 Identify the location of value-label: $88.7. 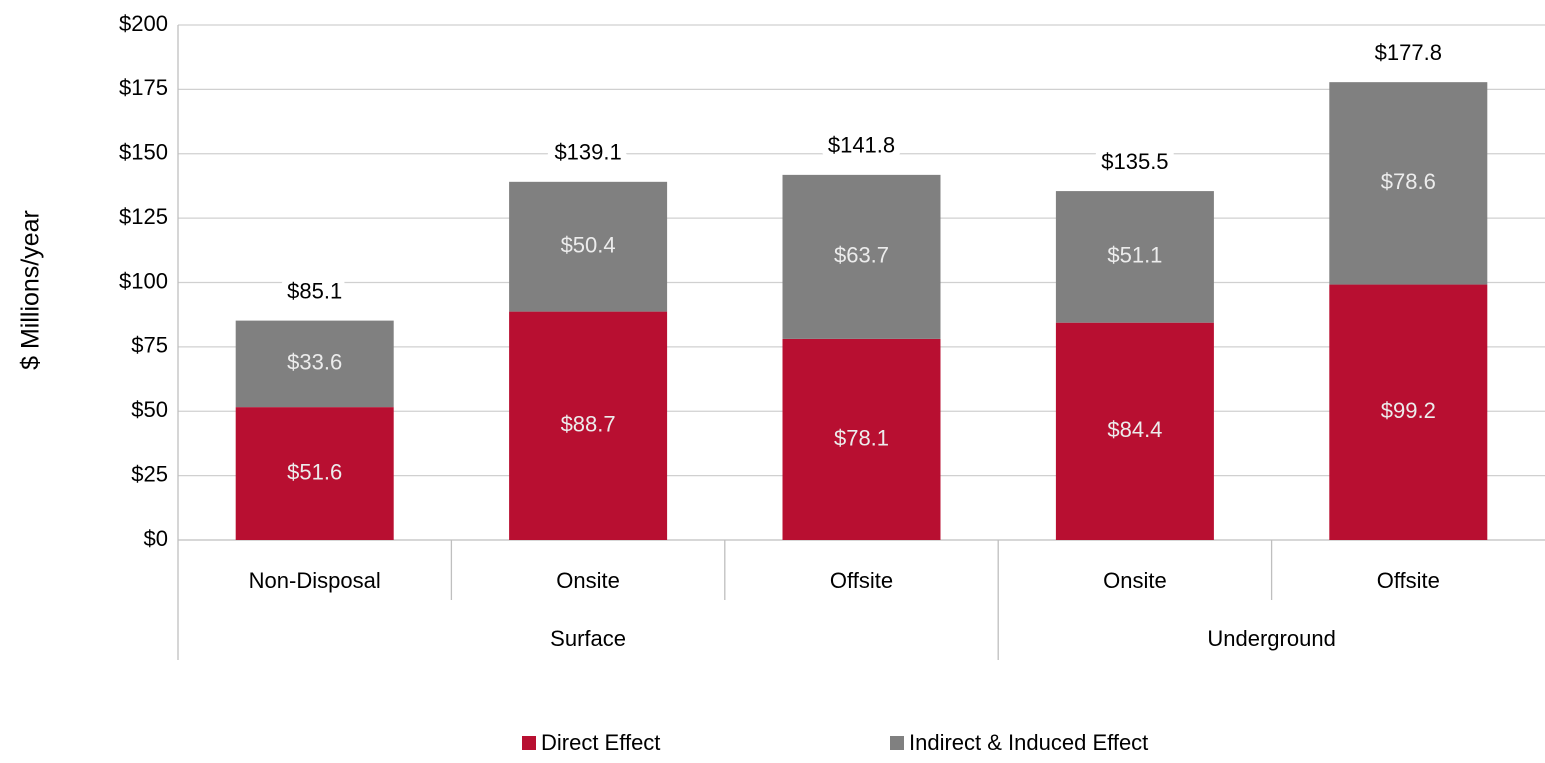
(588, 424).